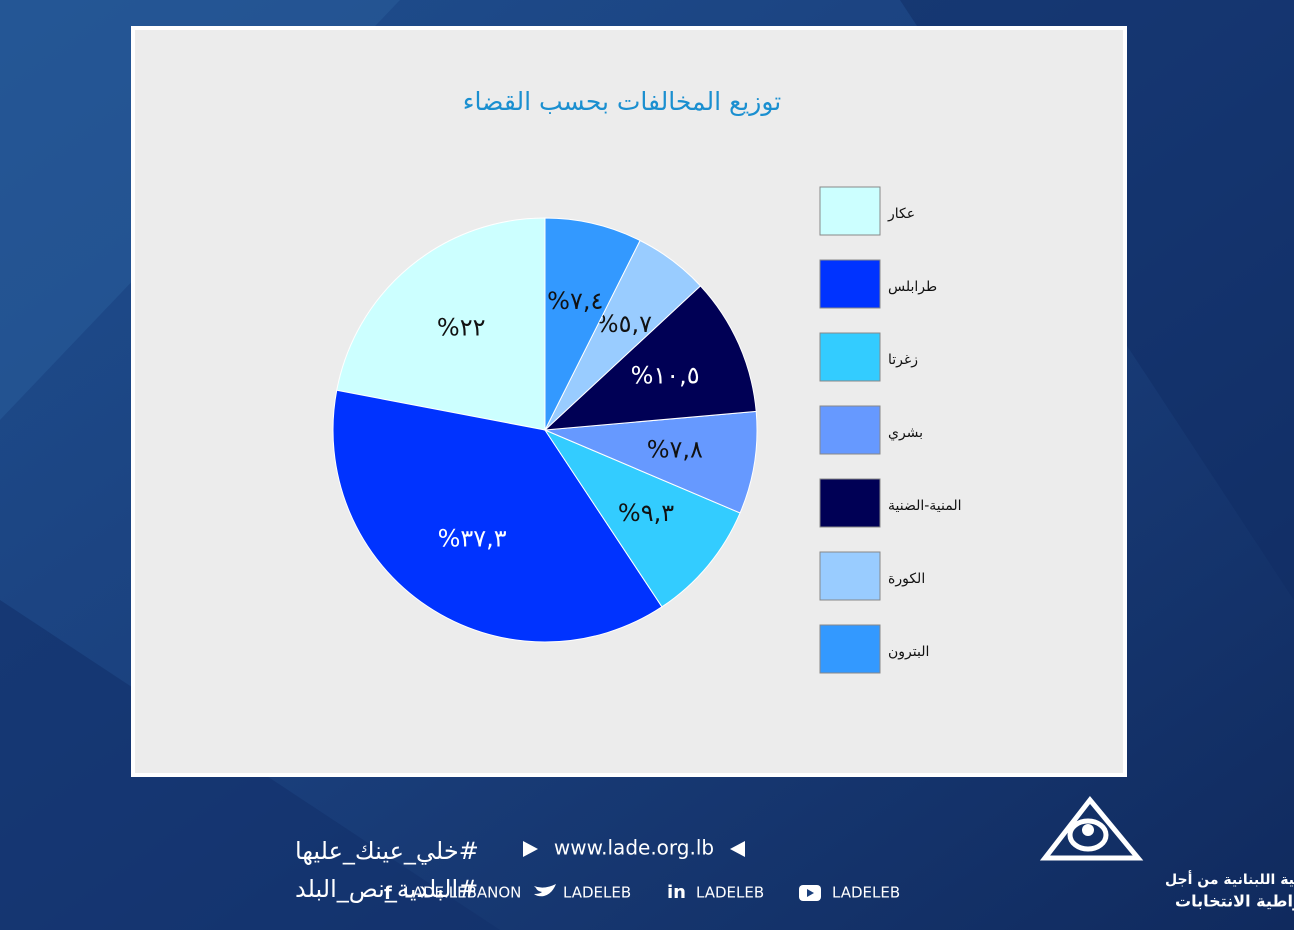 The image size is (1294, 930). Describe the element at coordinates (905, 433) in the screenshot. I see `legend-label: بشري` at that location.